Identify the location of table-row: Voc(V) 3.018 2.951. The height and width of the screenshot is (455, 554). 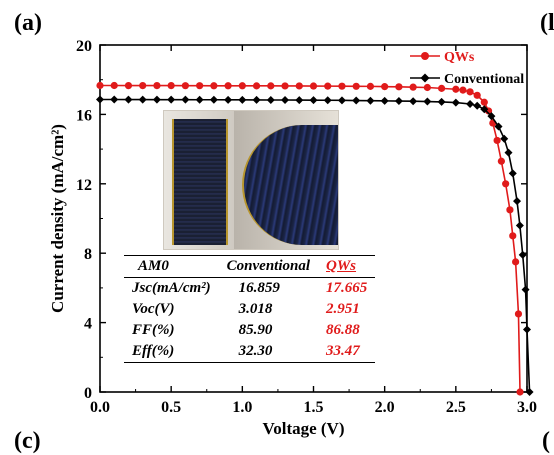
(249, 309).